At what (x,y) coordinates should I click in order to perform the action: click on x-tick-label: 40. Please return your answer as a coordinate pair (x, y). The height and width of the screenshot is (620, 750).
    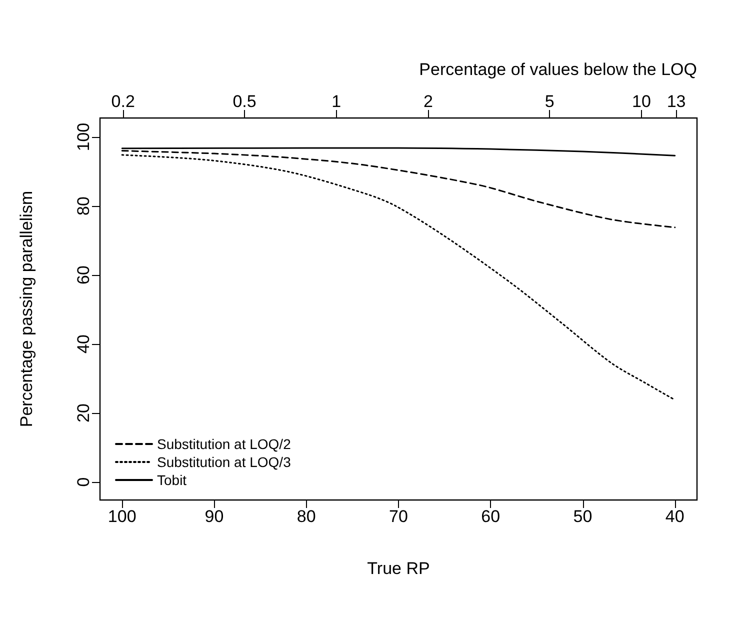
    Looking at the image, I should click on (674, 516).